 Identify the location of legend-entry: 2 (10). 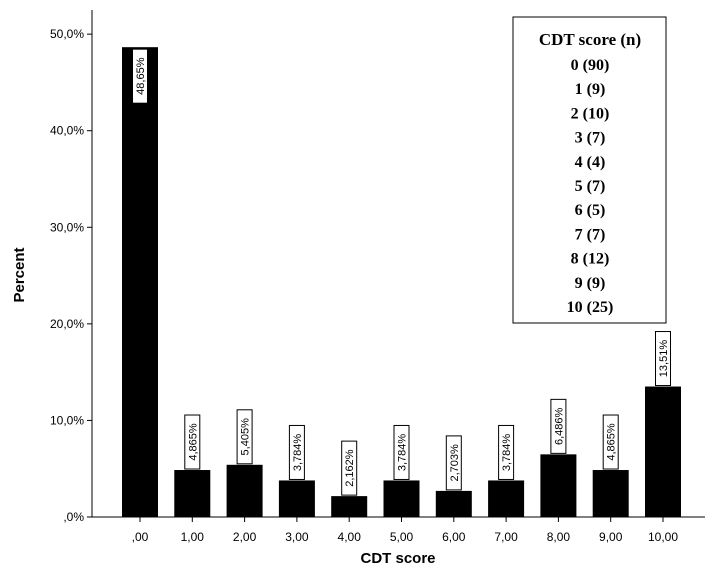
(590, 113).